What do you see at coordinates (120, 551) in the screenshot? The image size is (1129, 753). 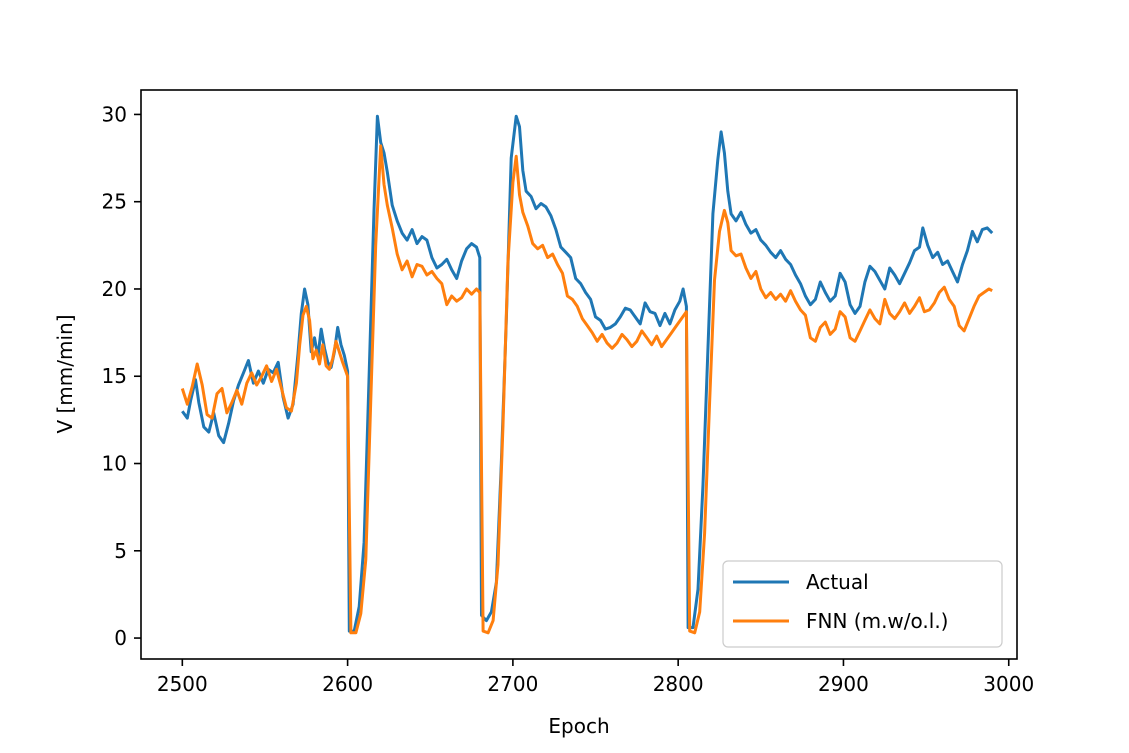 I see `y-tick-label: 5` at bounding box center [120, 551].